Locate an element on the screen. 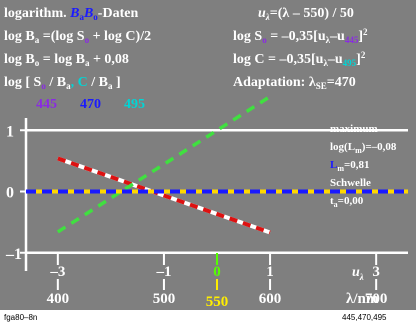 This screenshot has height=328, width=416. x-u-tick-label: 3 is located at coordinates (376, 272).